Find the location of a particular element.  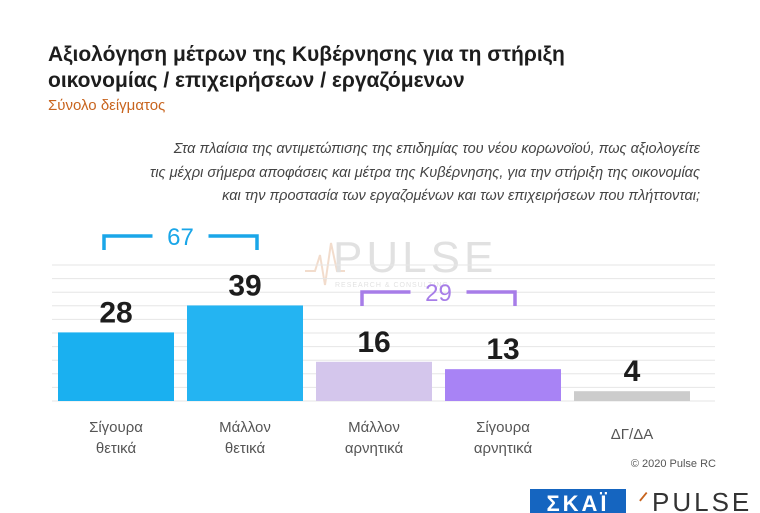

pulse-tick-icon: ᐟ is located at coordinates (645, 500).